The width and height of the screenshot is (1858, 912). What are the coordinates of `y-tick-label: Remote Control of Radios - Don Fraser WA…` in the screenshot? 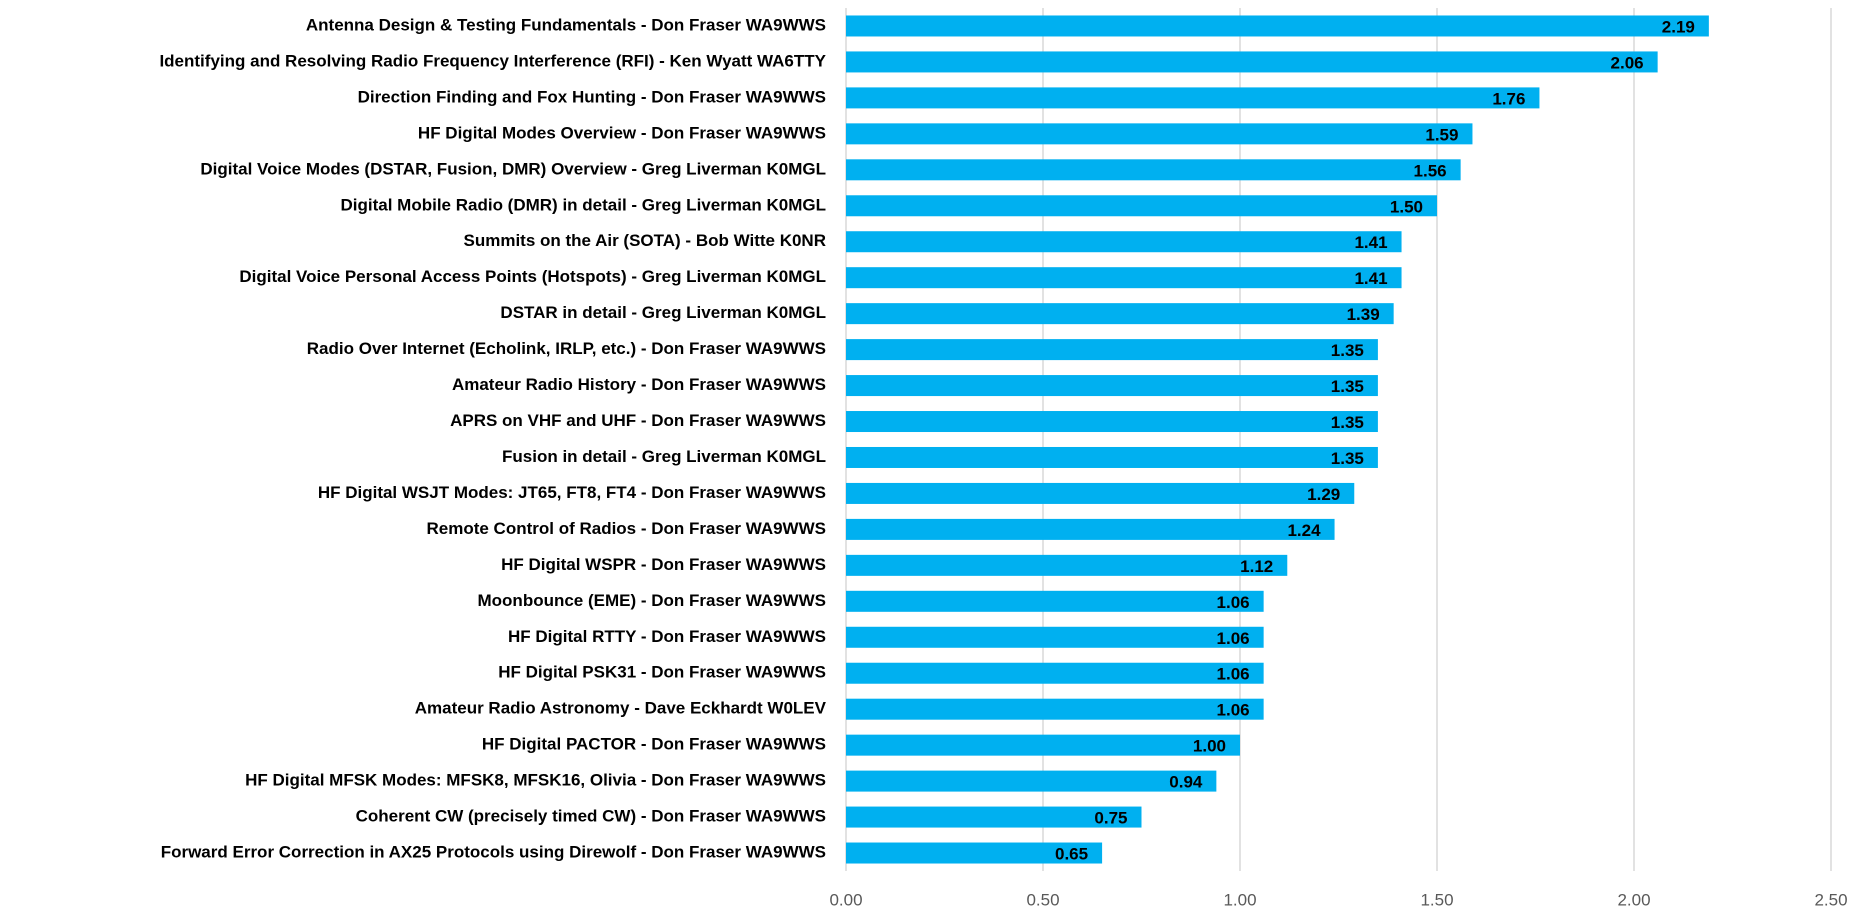 It's located at (626, 528).